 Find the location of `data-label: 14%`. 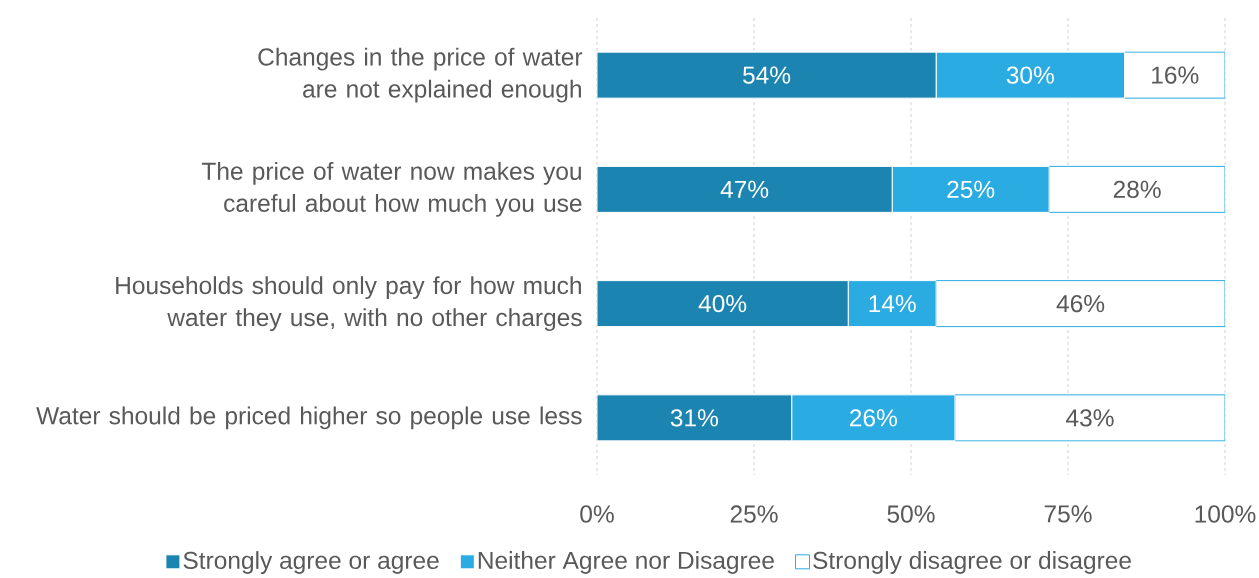

data-label: 14% is located at coordinates (892, 304).